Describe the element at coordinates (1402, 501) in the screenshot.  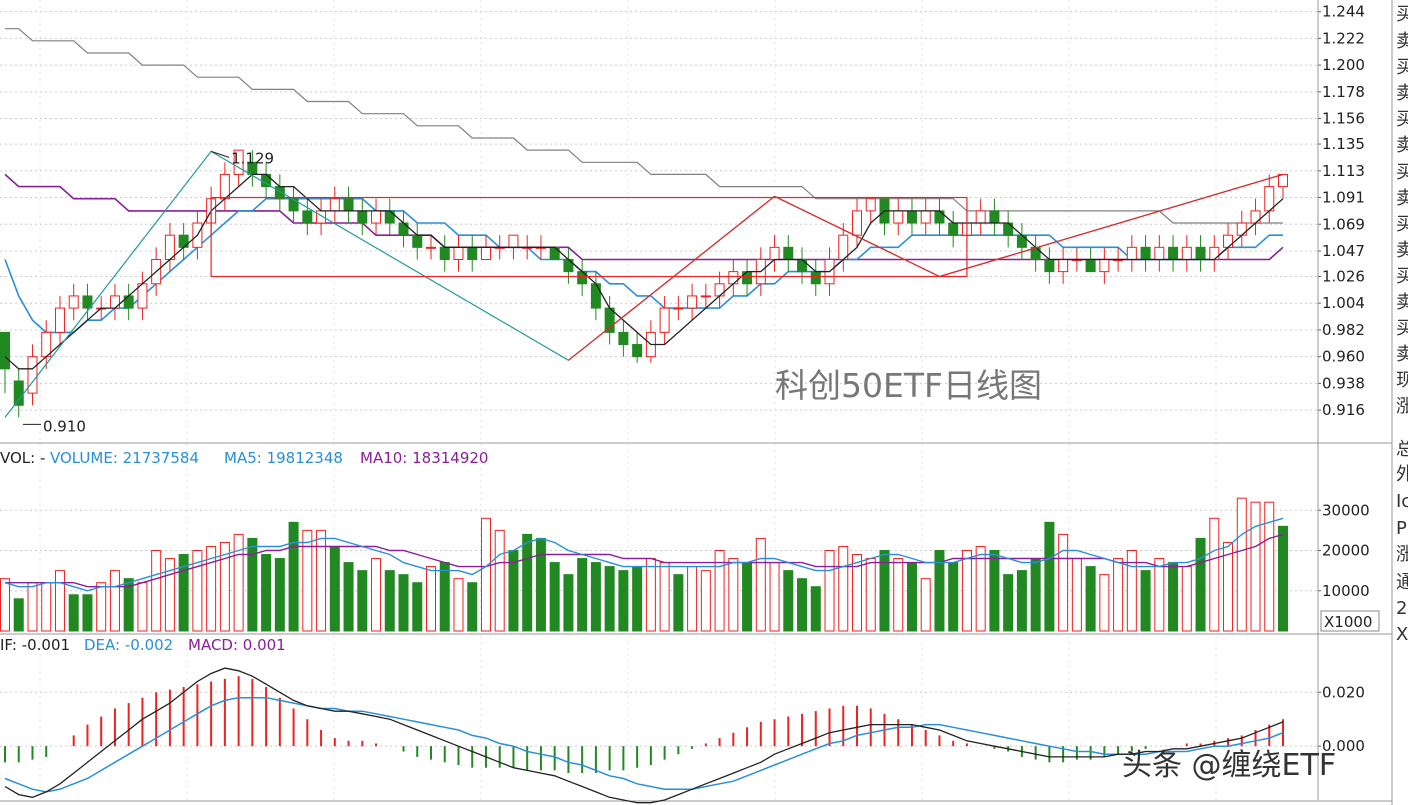
I see `side-char: Ic` at that location.